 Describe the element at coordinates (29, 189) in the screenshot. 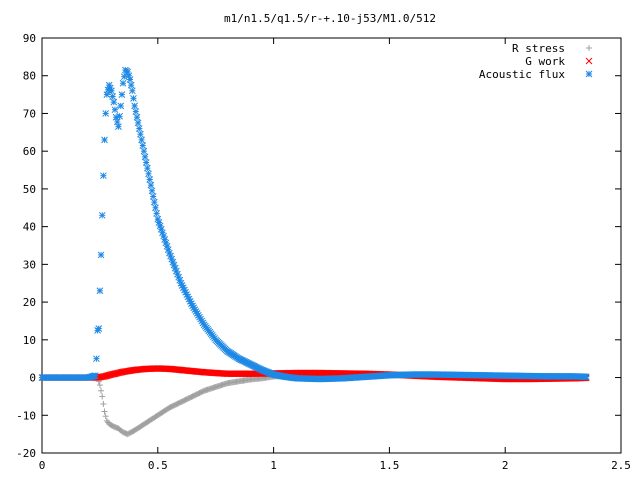

I see `y-tick-label: 50` at that location.